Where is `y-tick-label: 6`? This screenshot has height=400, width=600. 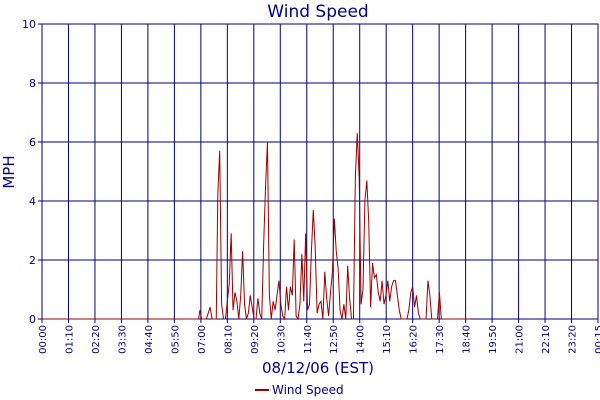 y-tick-label: 6 is located at coordinates (32, 142).